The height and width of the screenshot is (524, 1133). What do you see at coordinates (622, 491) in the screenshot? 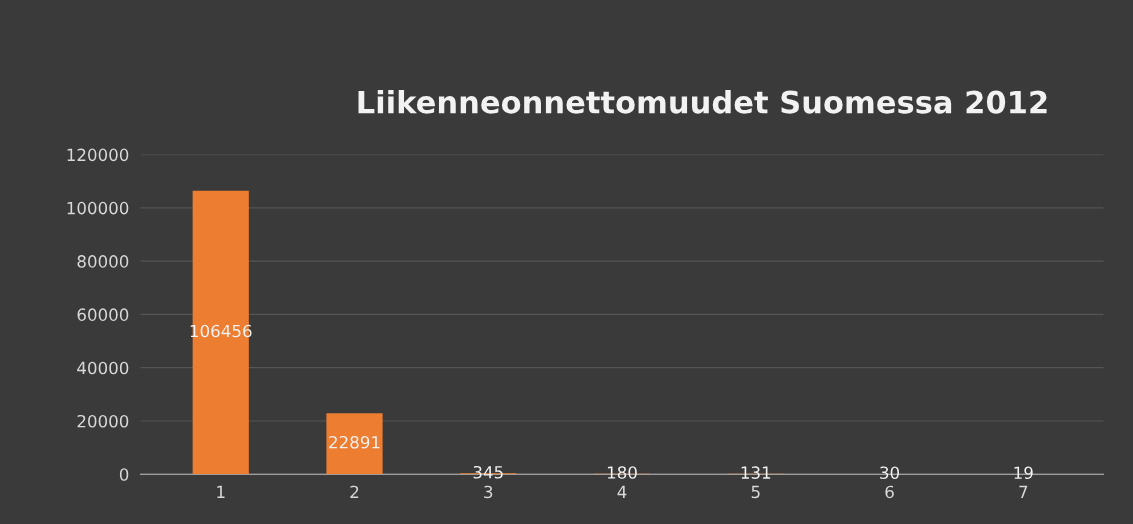
I see `x-tick-label: 4` at bounding box center [622, 491].